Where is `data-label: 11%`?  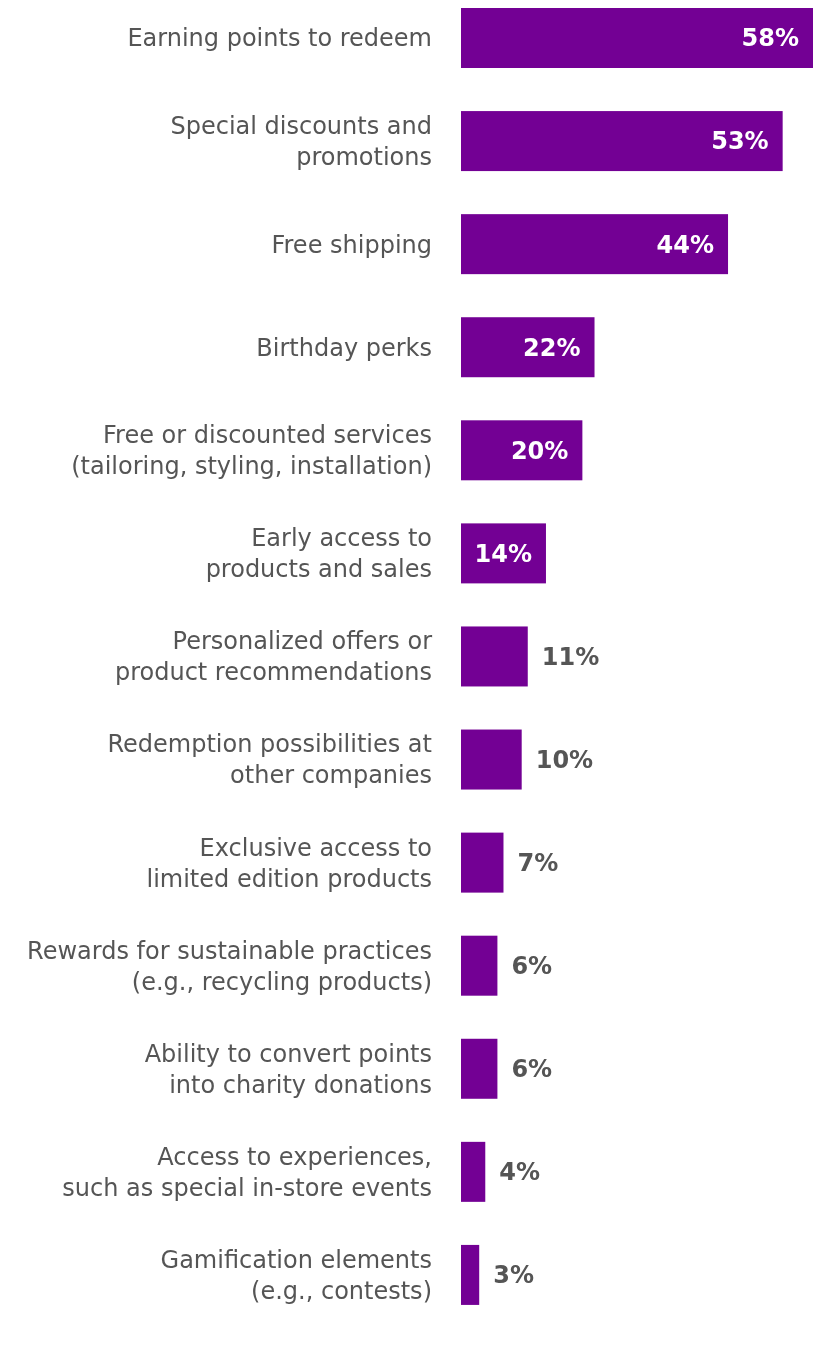 data-label: 11% is located at coordinates (570, 656).